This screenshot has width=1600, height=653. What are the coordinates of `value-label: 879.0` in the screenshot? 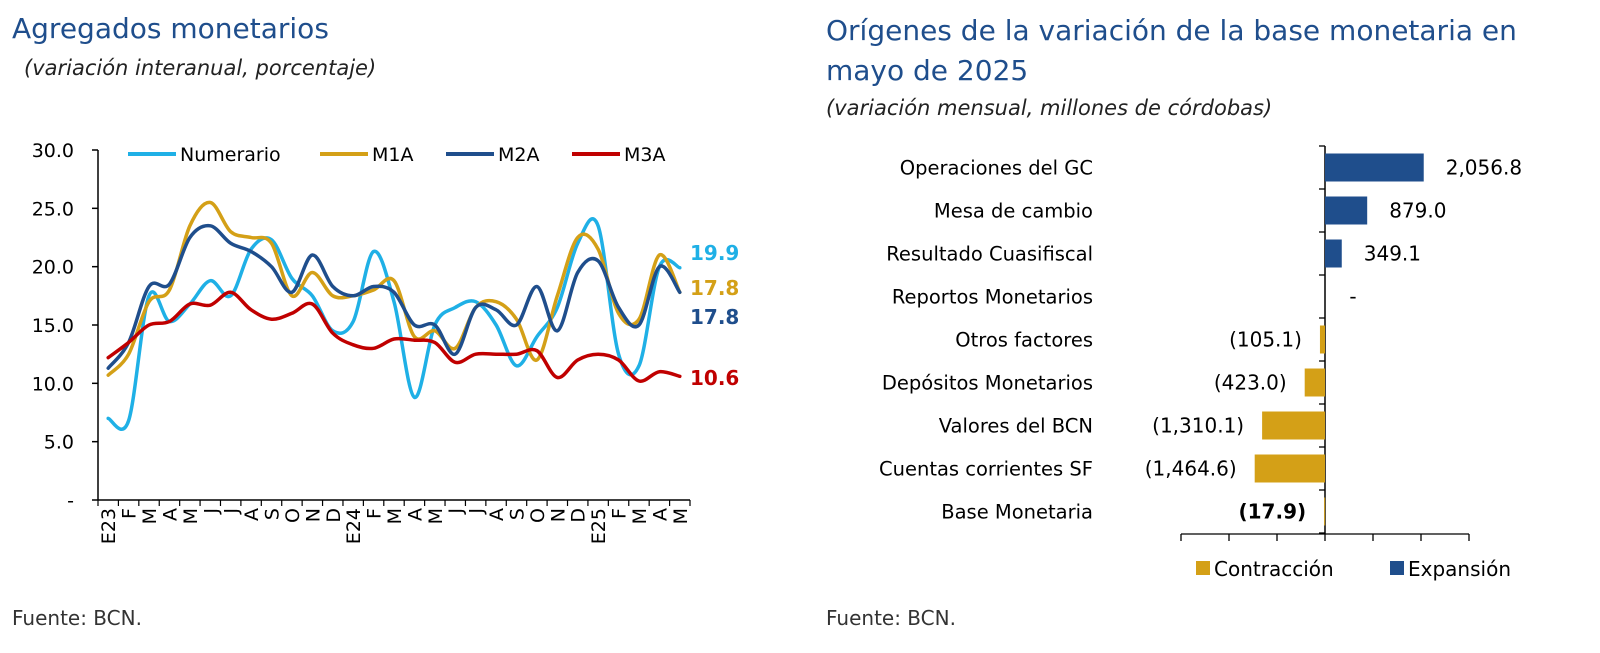 It's located at (1417, 211).